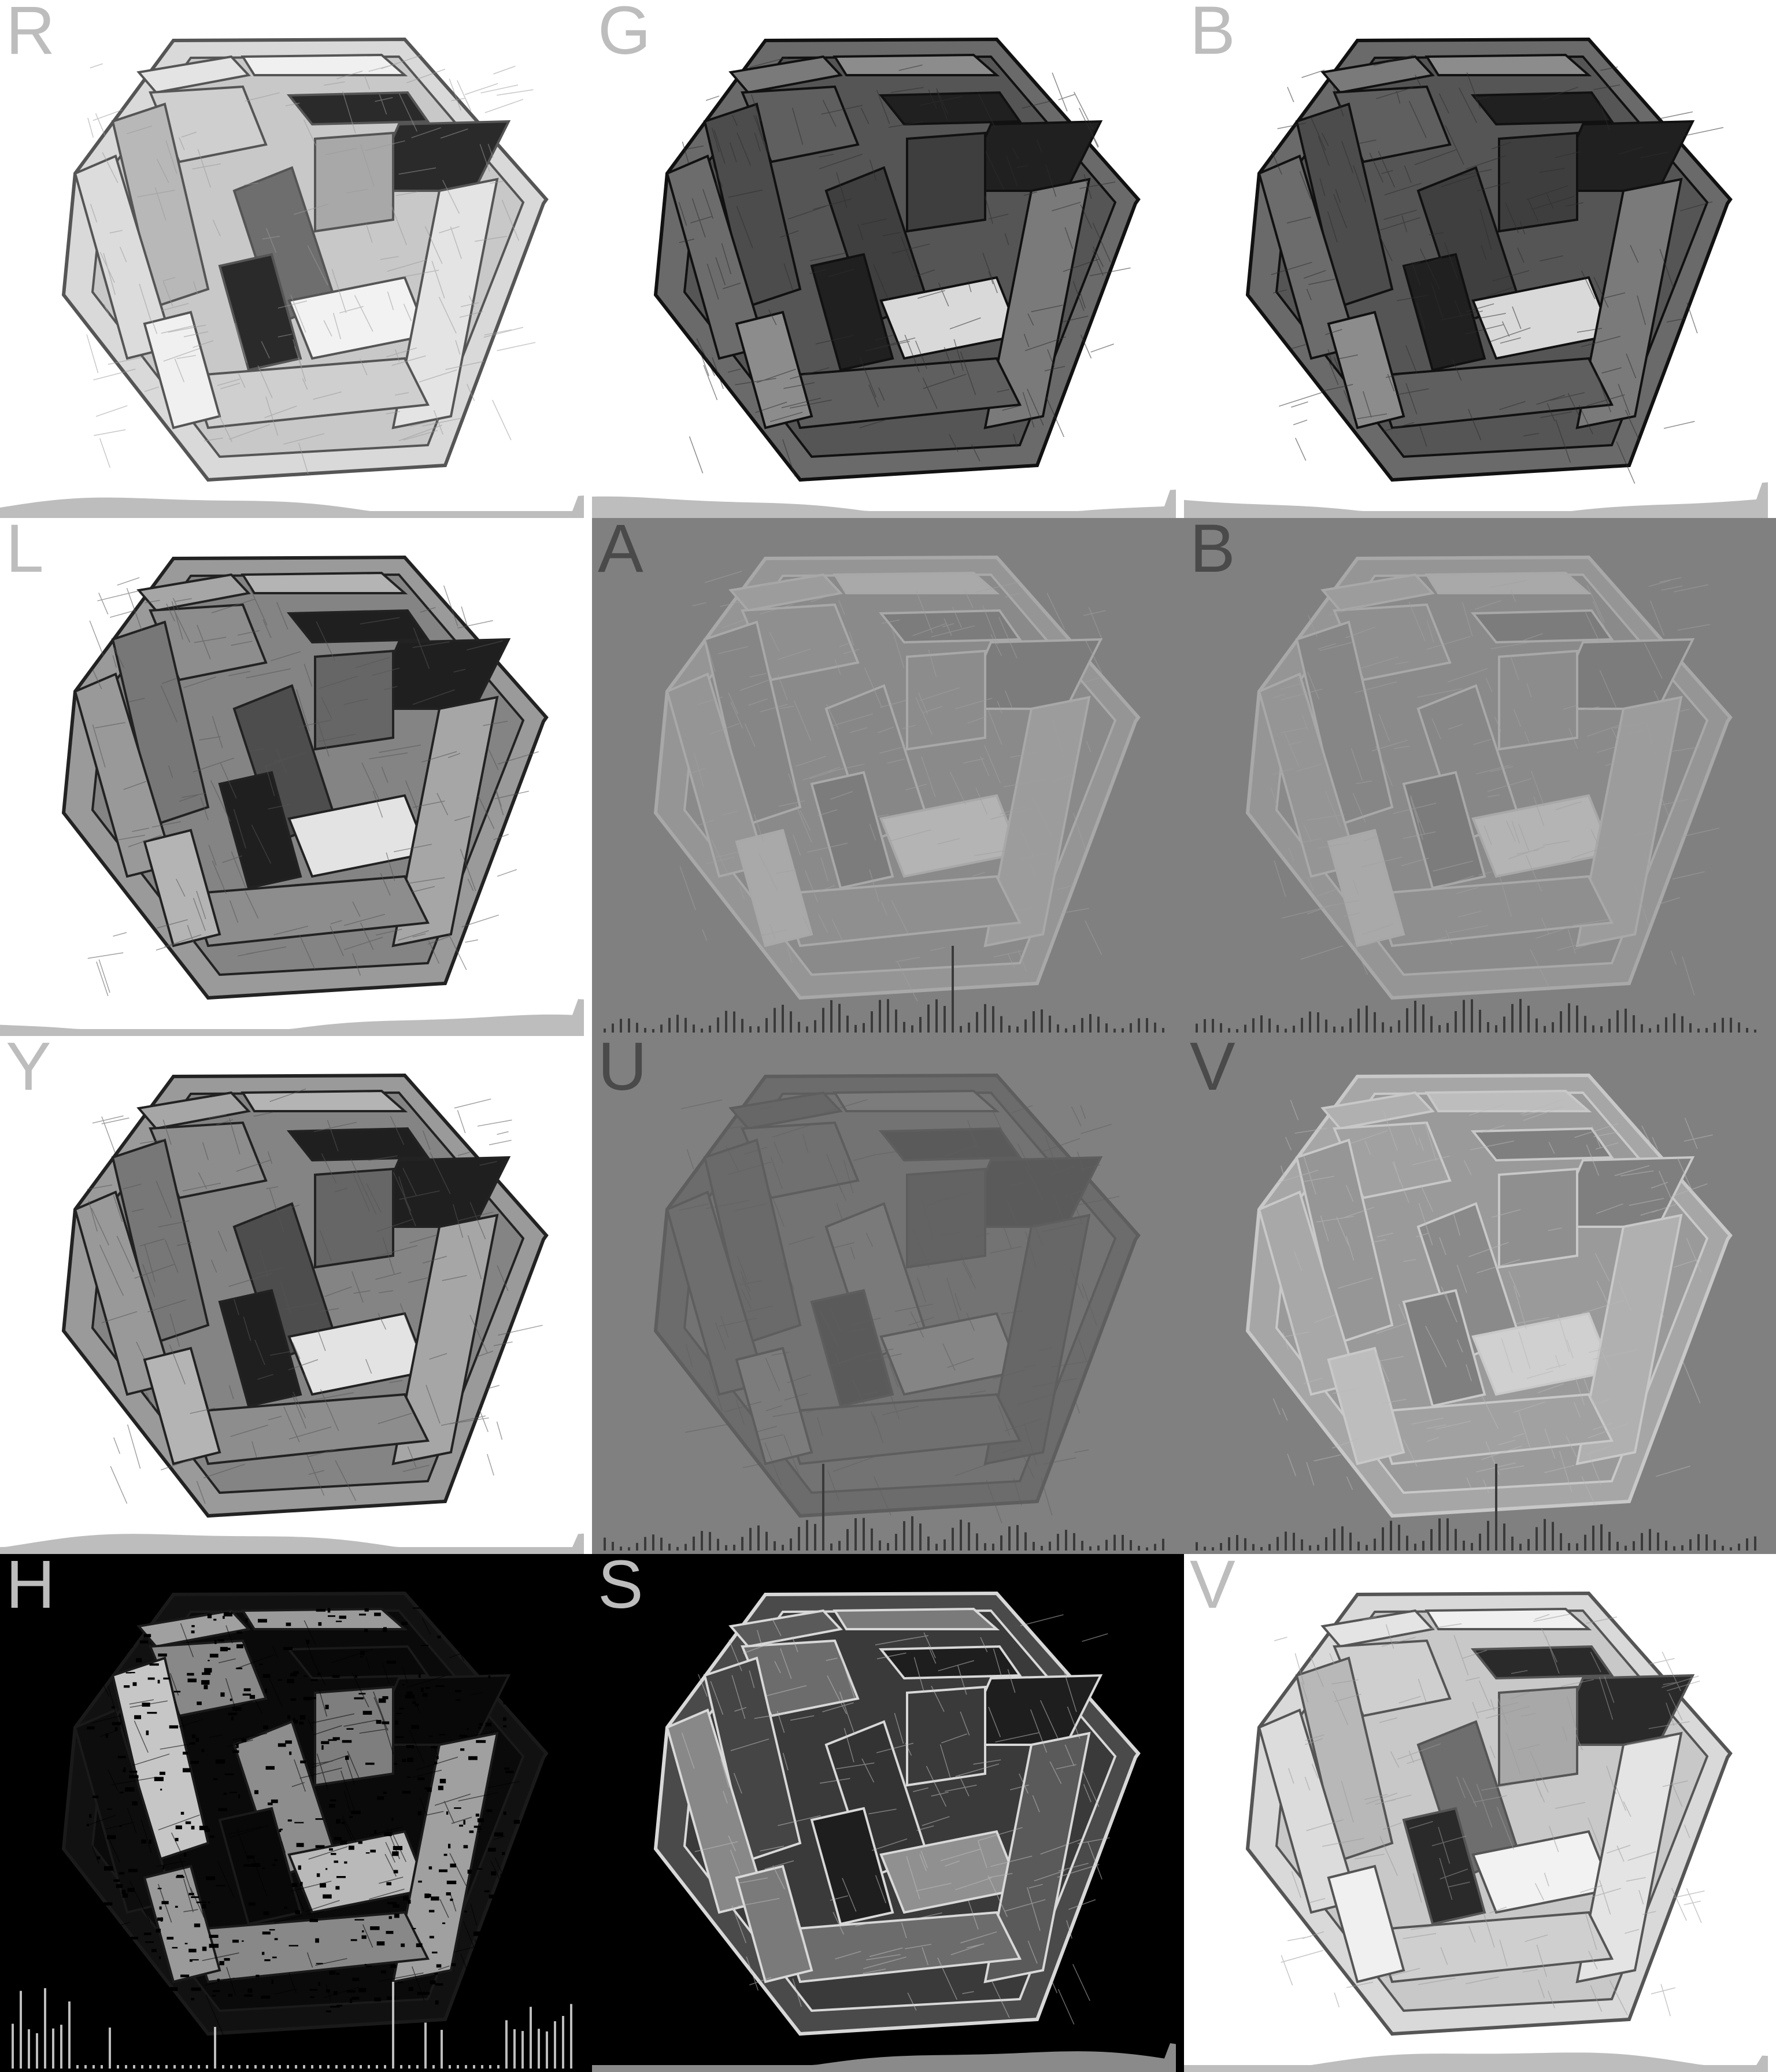 The width and height of the screenshot is (1776, 2072). I want to click on panel-a-channel: A, so click(888, 777).